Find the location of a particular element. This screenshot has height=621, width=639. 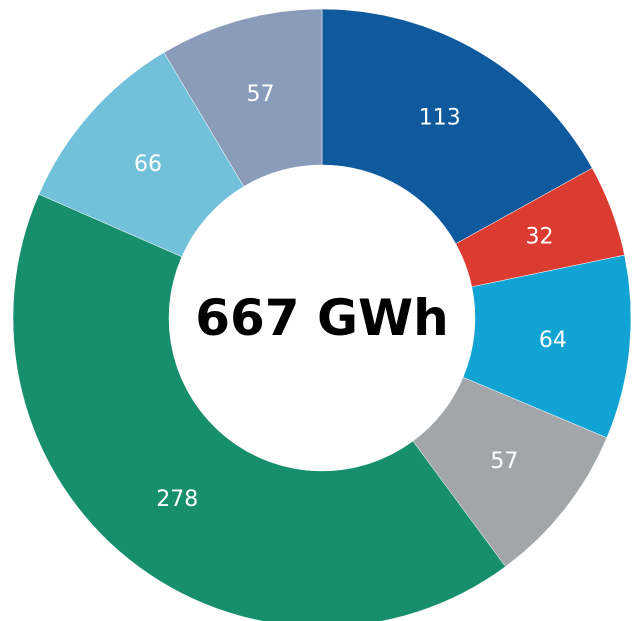

slice-value-label-3: 57 is located at coordinates (504, 461).